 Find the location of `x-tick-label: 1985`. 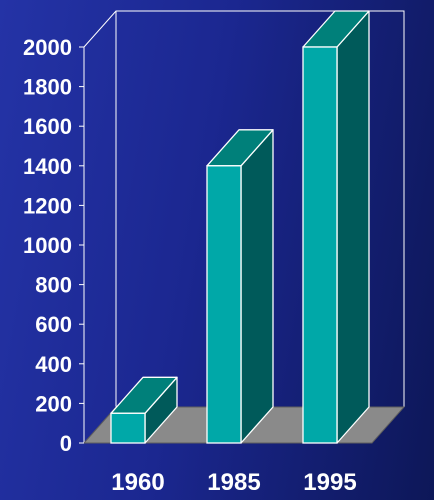

x-tick-label: 1985 is located at coordinates (233, 482).